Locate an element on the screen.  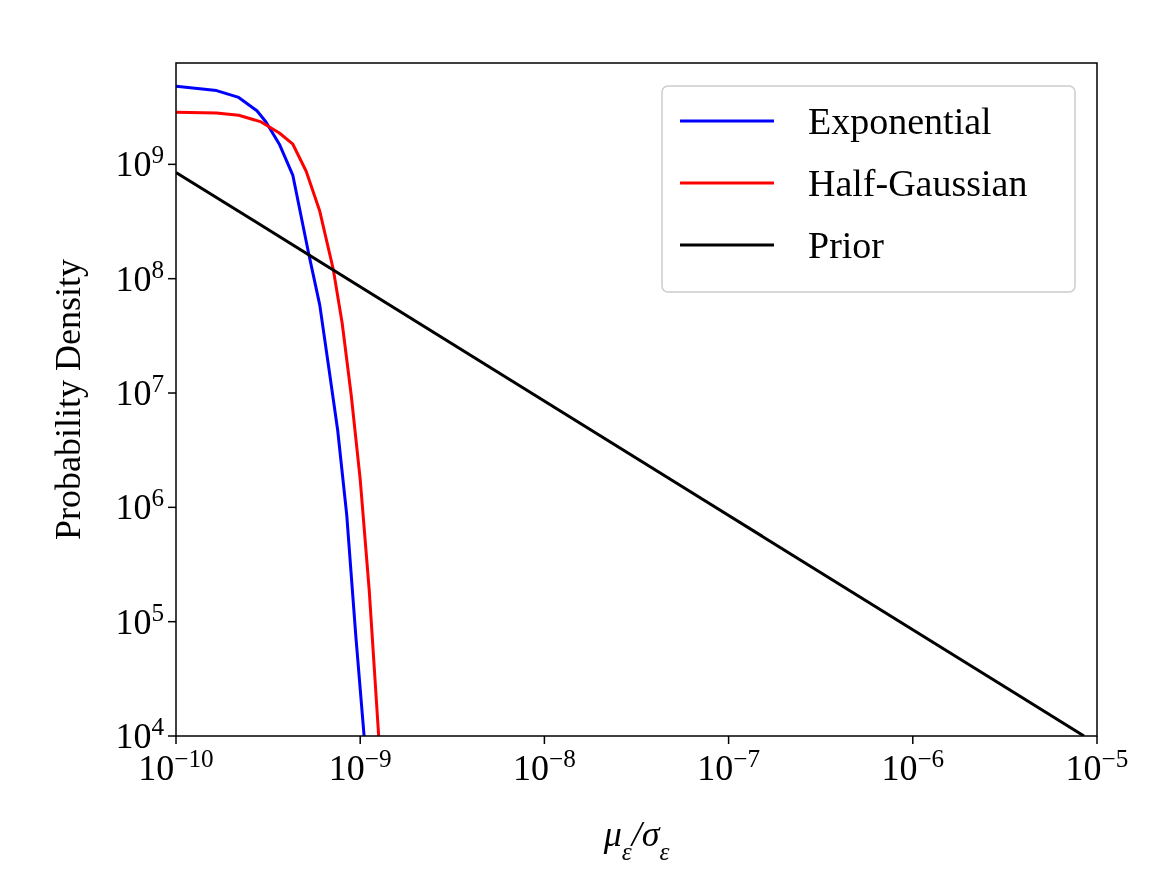
x-axis-title: μ$_{ε}$/σ$_{ε}$ is located at coordinates (636, 839).